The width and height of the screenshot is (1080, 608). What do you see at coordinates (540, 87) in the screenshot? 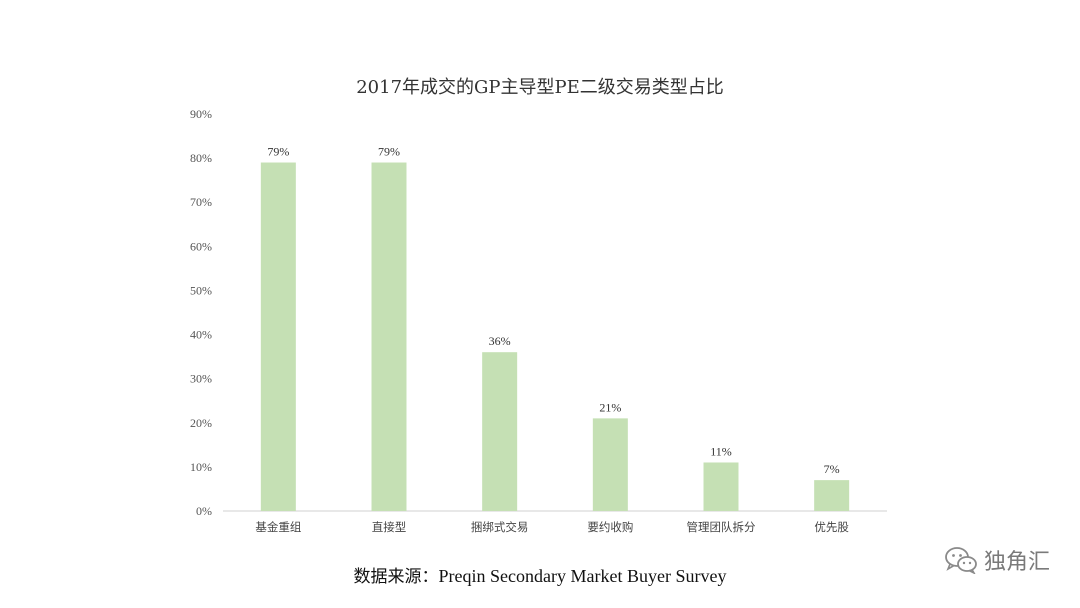
I see `chart-title: 2017年成交的GP主导型PE二级交易类型占比` at bounding box center [540, 87].